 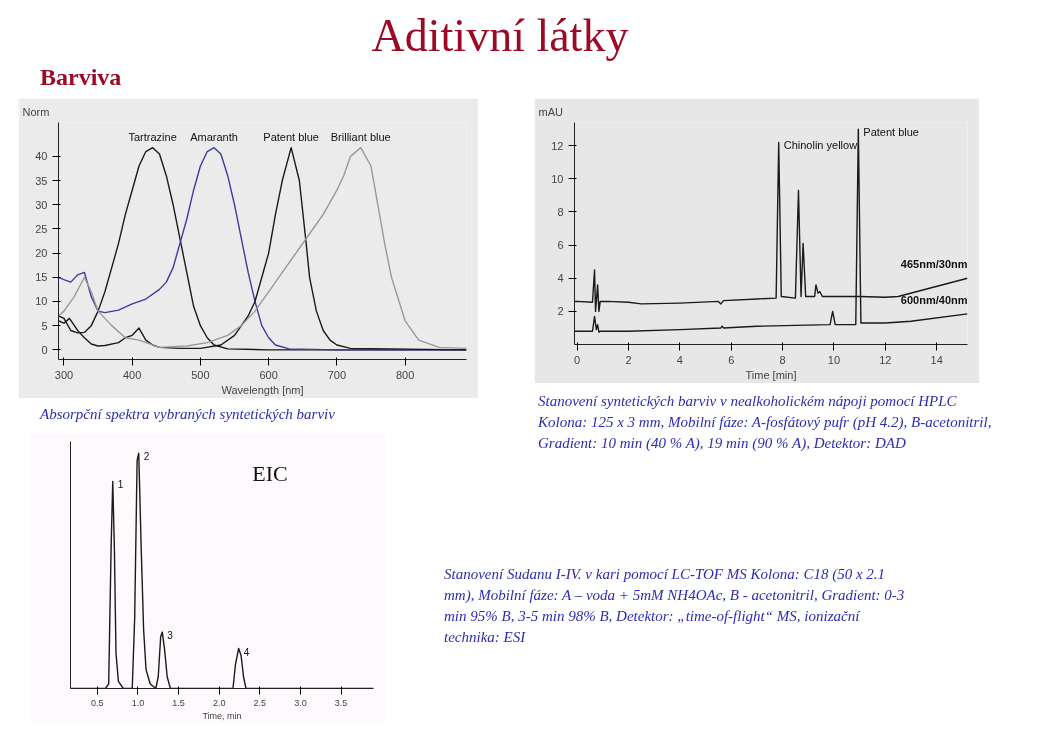 I want to click on annotation: 2, so click(x=146, y=457).